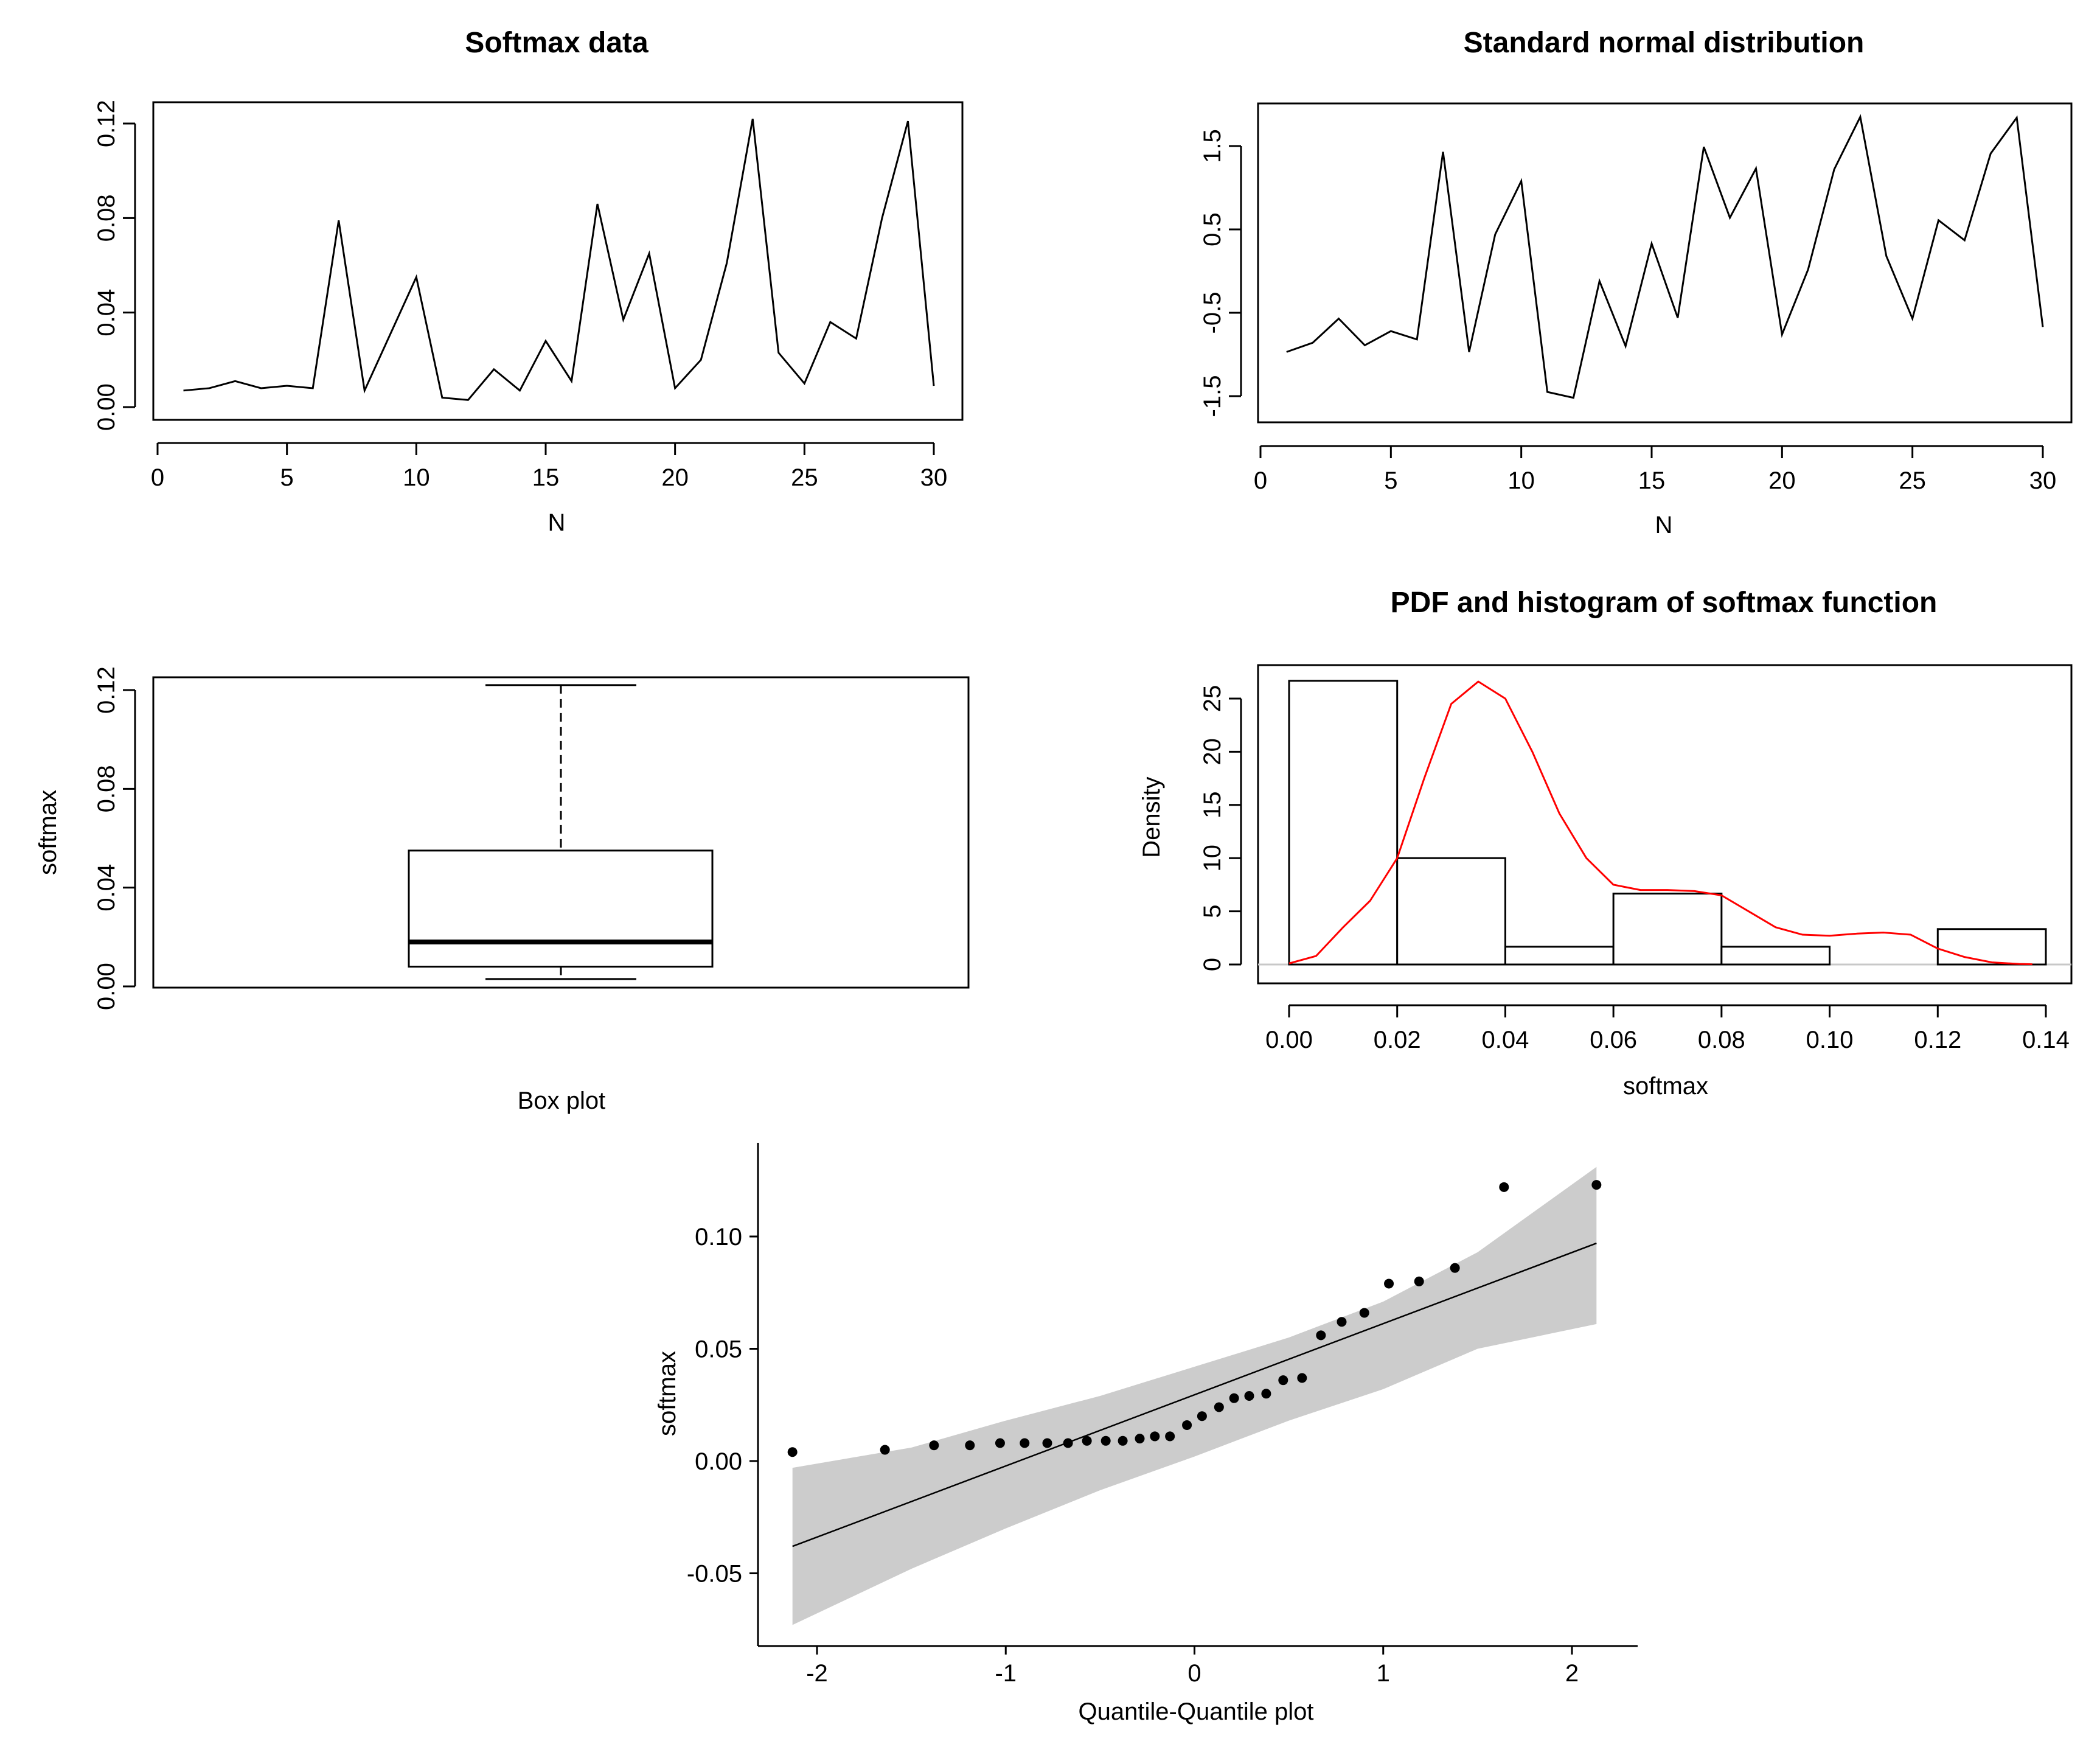 The width and height of the screenshot is (2100, 1744). I want to click on qq-y-tick-label: 0.10, so click(718, 1237).